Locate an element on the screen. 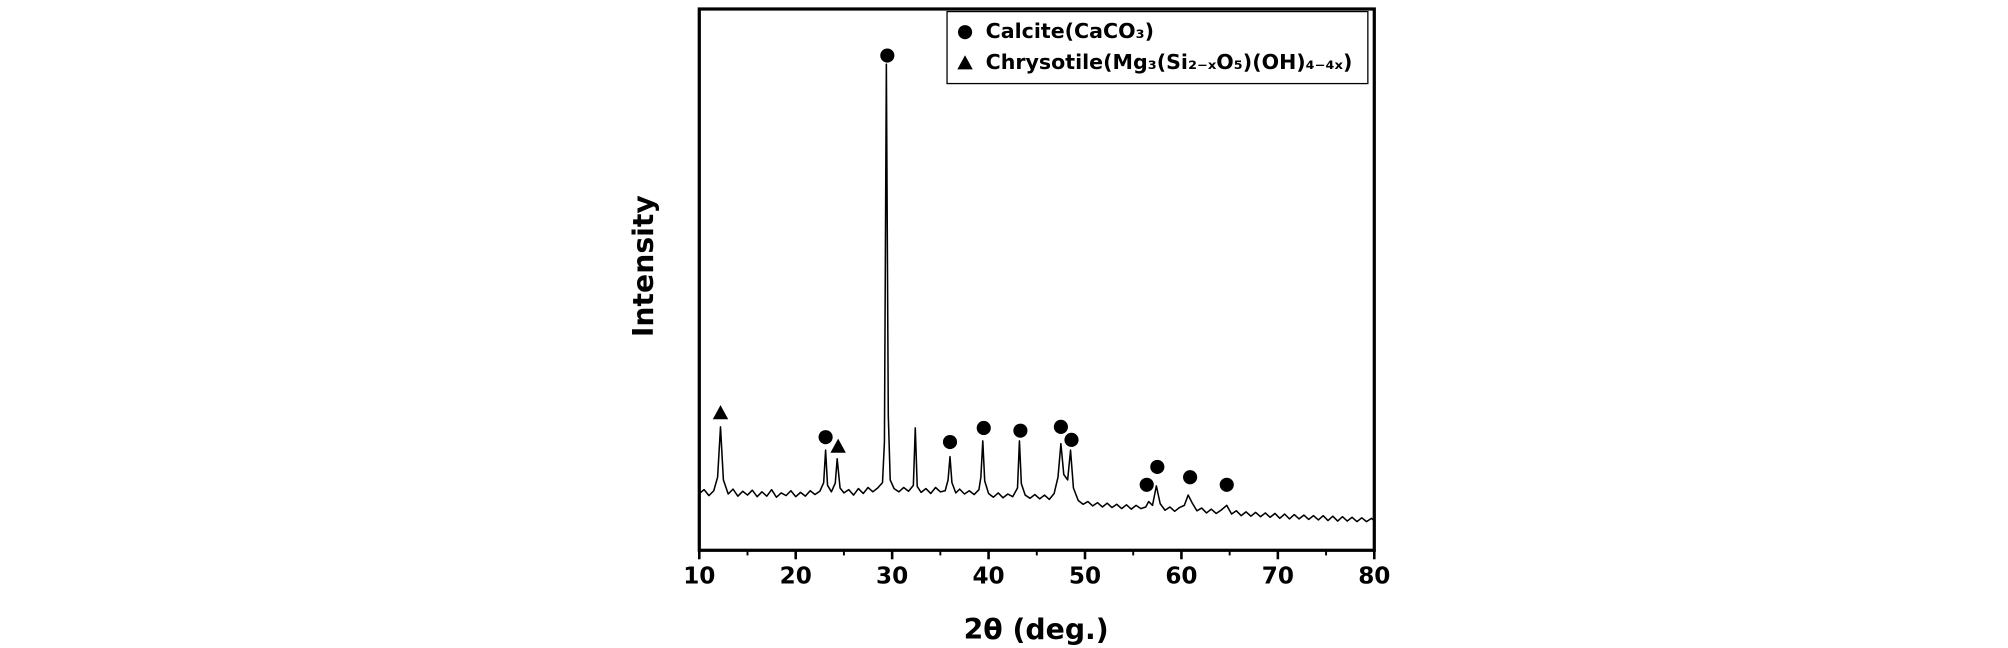  x-axis-label: 2θ (deg.) is located at coordinates (1036, 629).